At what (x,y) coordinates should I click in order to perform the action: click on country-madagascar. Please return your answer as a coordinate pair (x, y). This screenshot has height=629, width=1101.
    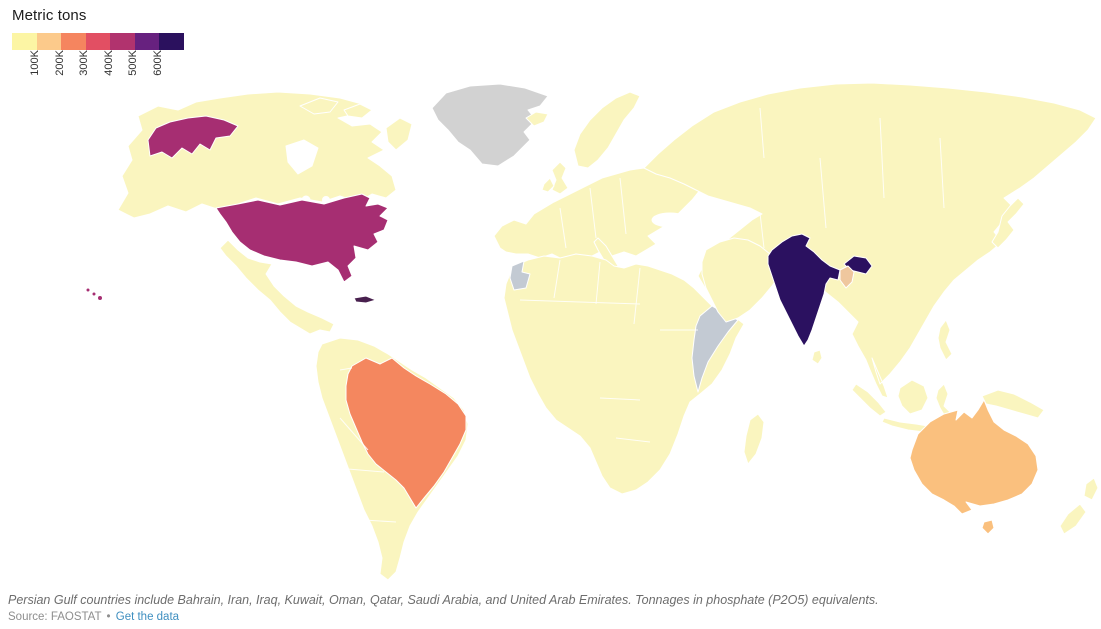
    Looking at the image, I should click on (754, 439).